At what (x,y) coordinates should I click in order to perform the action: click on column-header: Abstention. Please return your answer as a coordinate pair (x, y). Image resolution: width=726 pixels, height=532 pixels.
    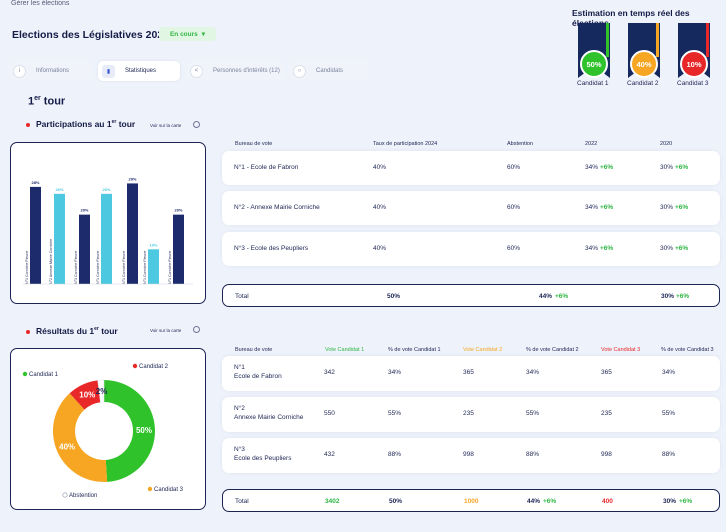
    Looking at the image, I should click on (520, 144).